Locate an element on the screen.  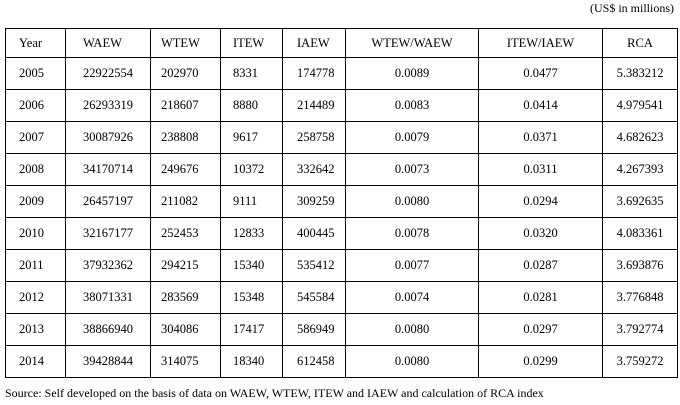
table-cell: 32167177 is located at coordinates (108, 233).